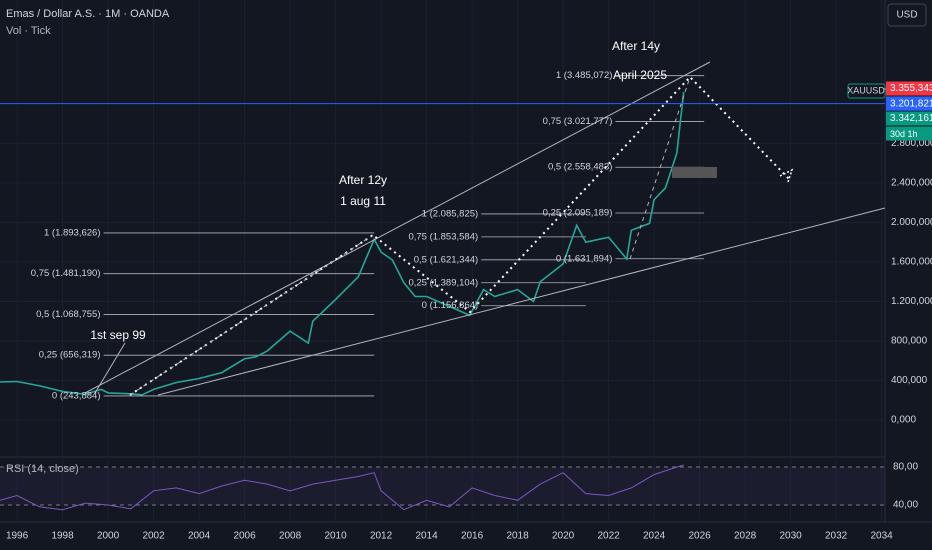 The image size is (932, 550). What do you see at coordinates (517, 536) in the screenshot?
I see `x-tick-label: 2018` at bounding box center [517, 536].